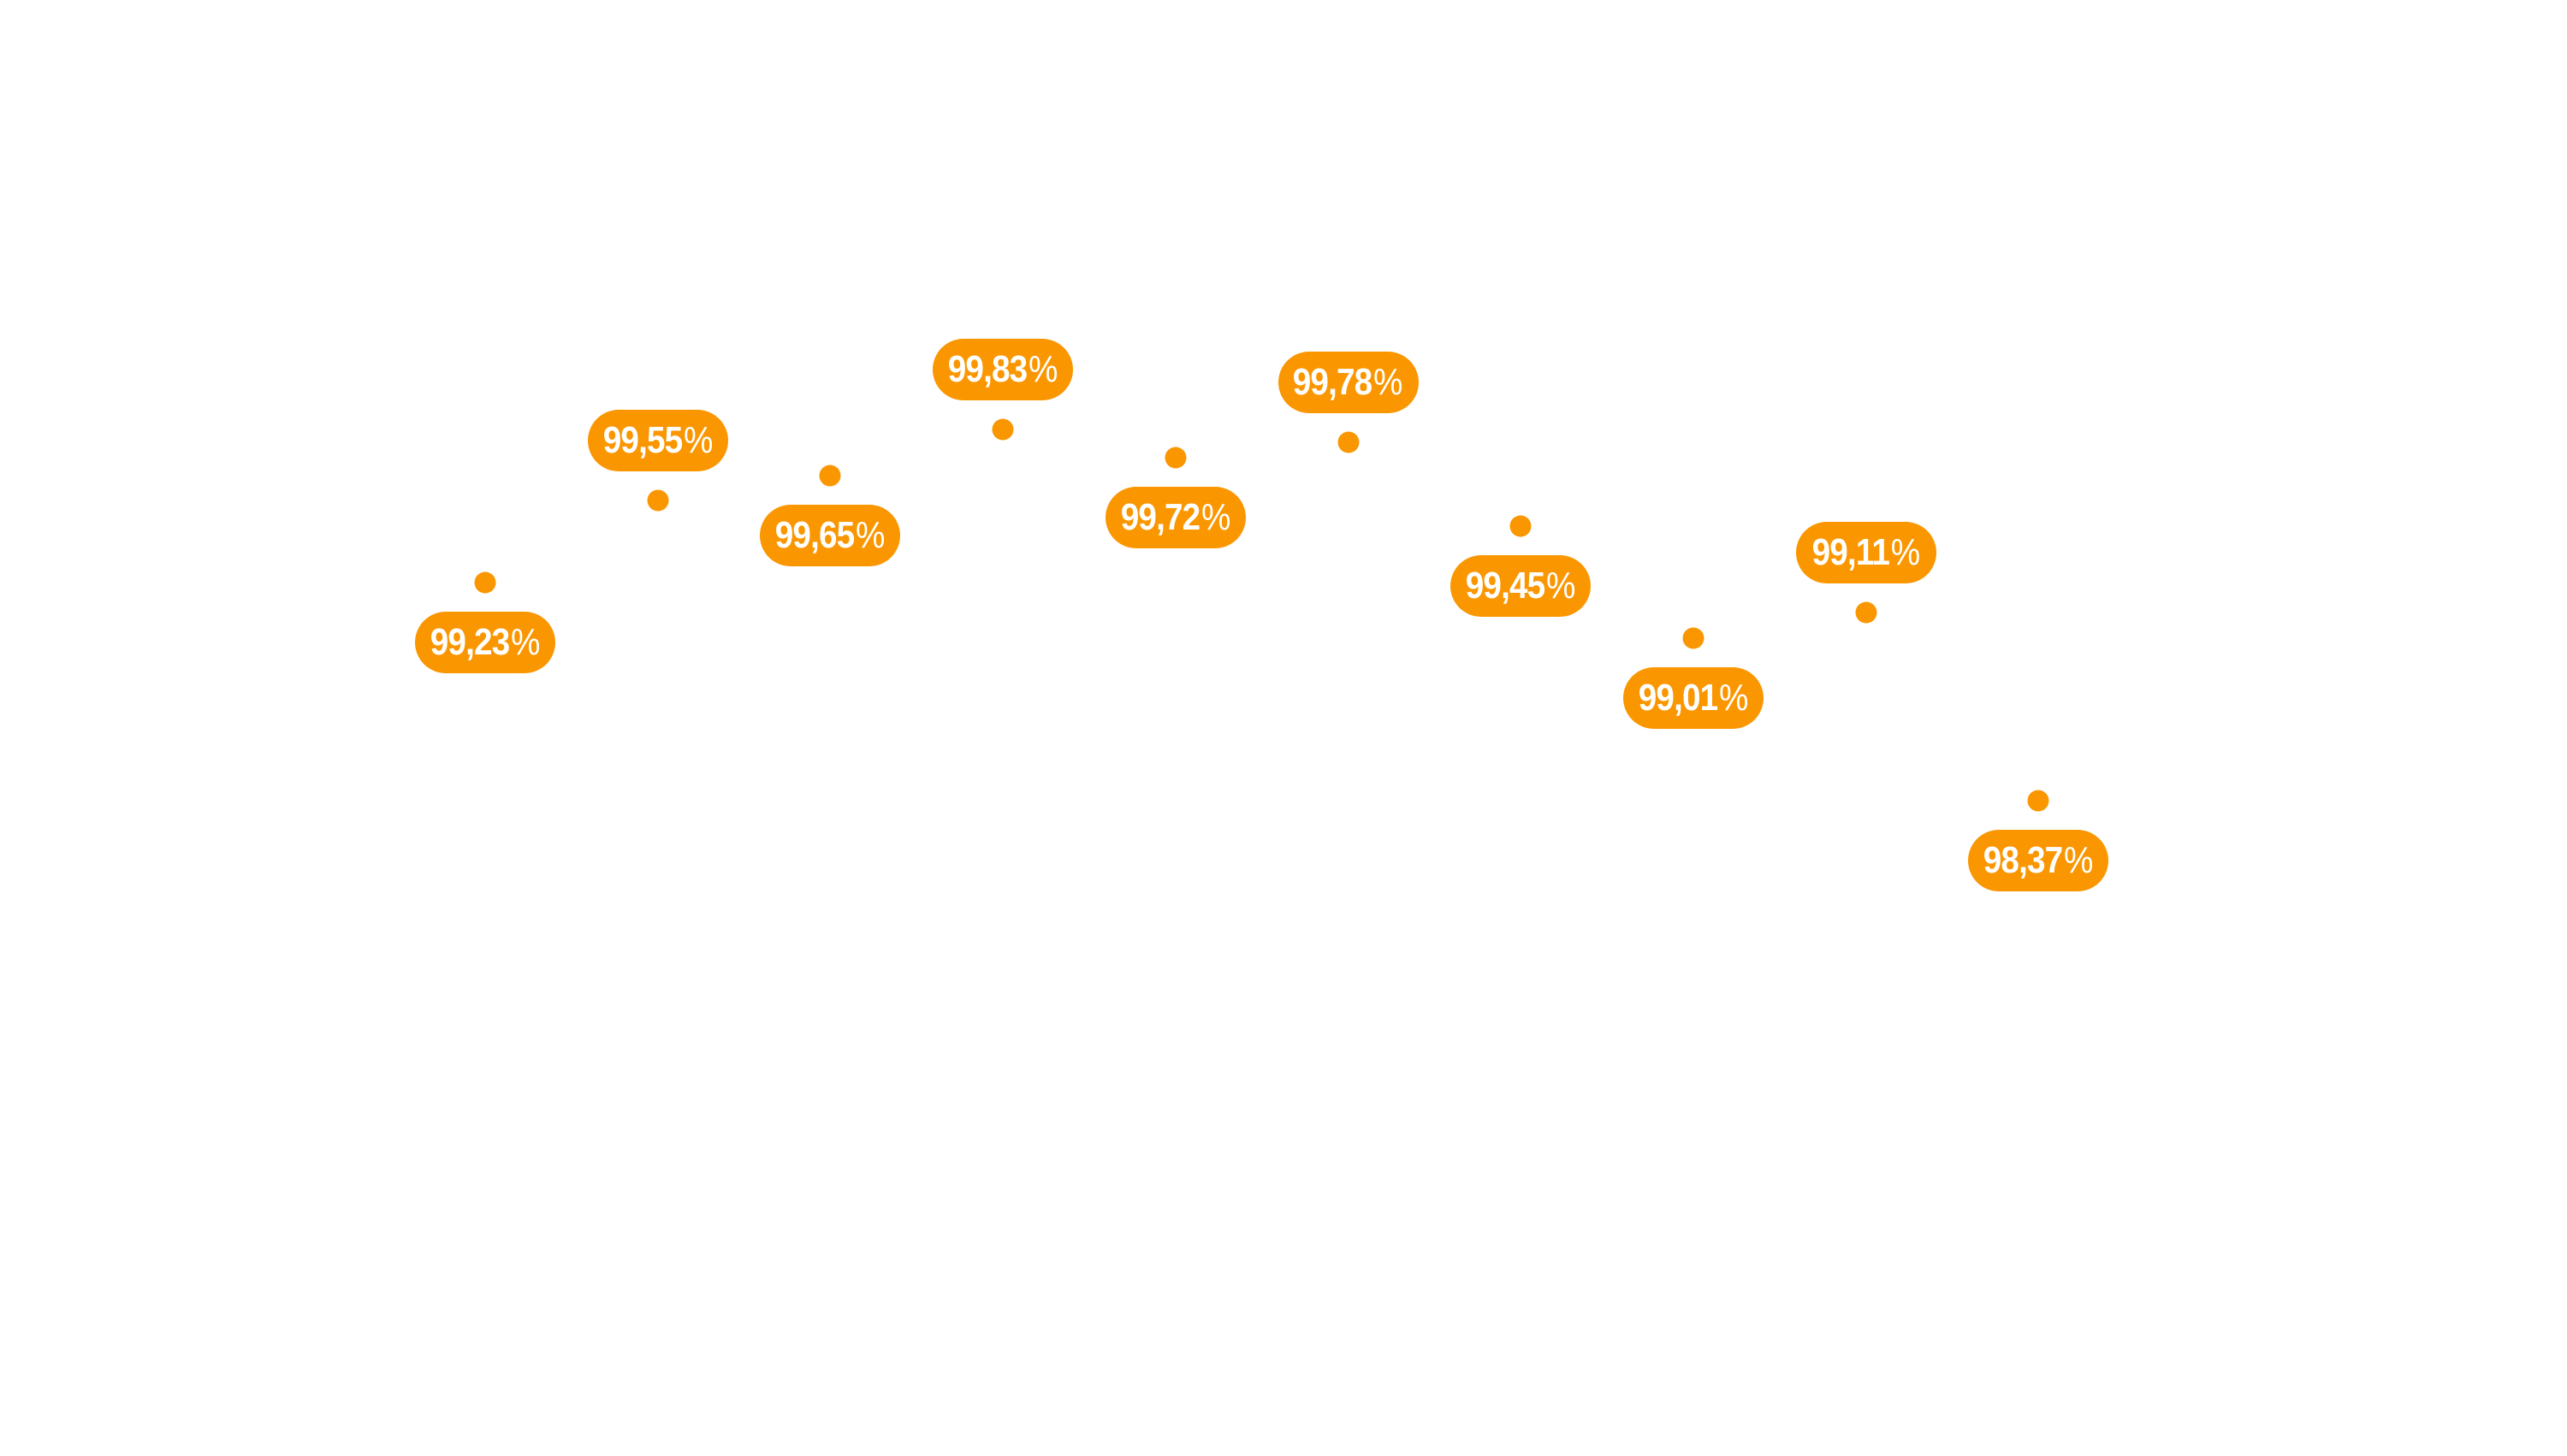 The height and width of the screenshot is (1456, 2567). I want to click on data-point-label-text: 99,45%, so click(1521, 586).